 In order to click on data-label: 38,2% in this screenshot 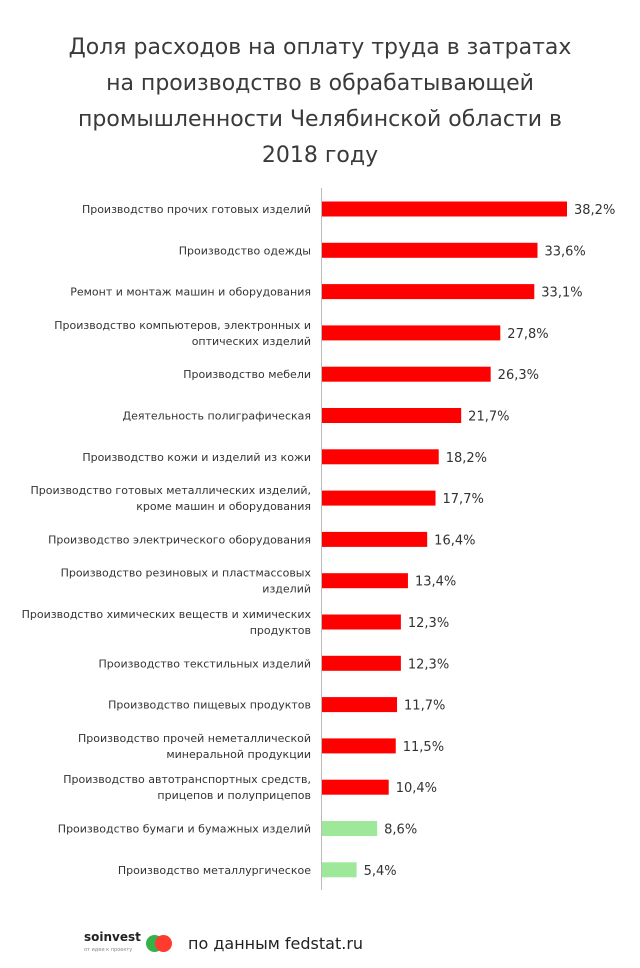, I will do `click(594, 210)`.